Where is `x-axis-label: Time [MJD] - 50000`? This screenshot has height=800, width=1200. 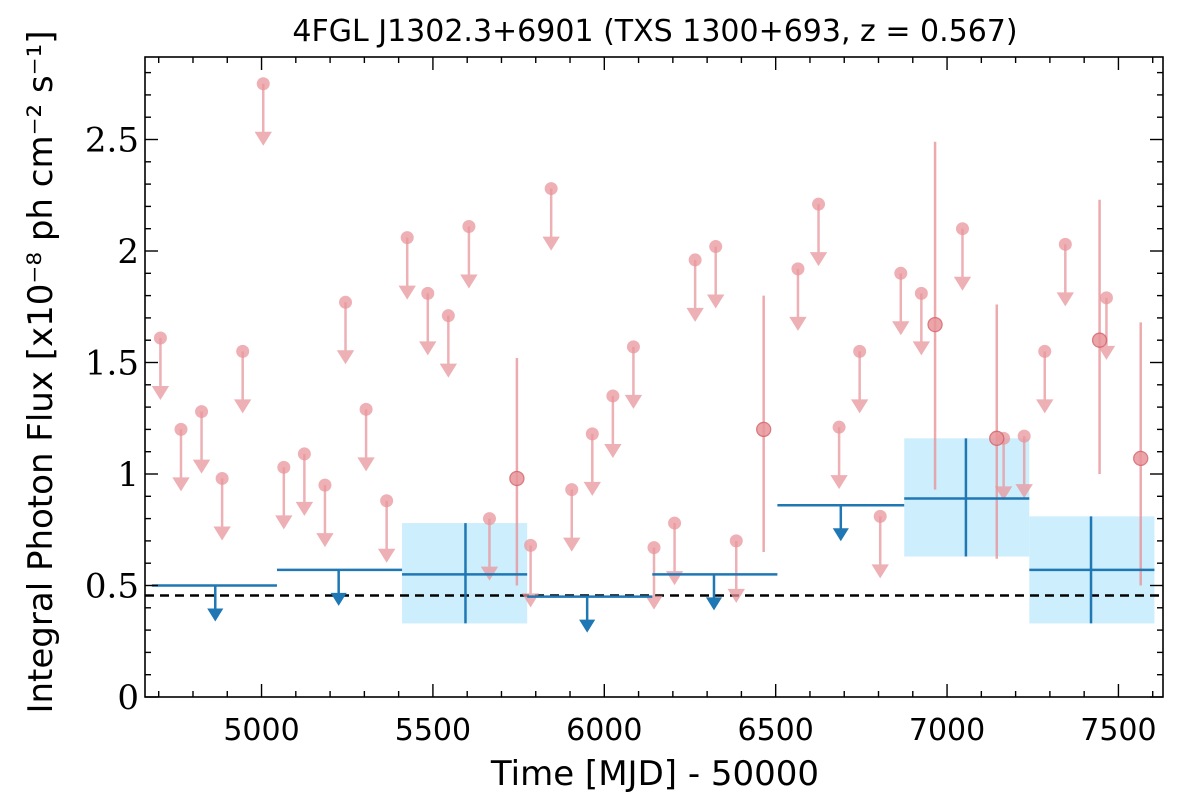 x-axis-label: Time [MJD] - 50000 is located at coordinates (654, 774).